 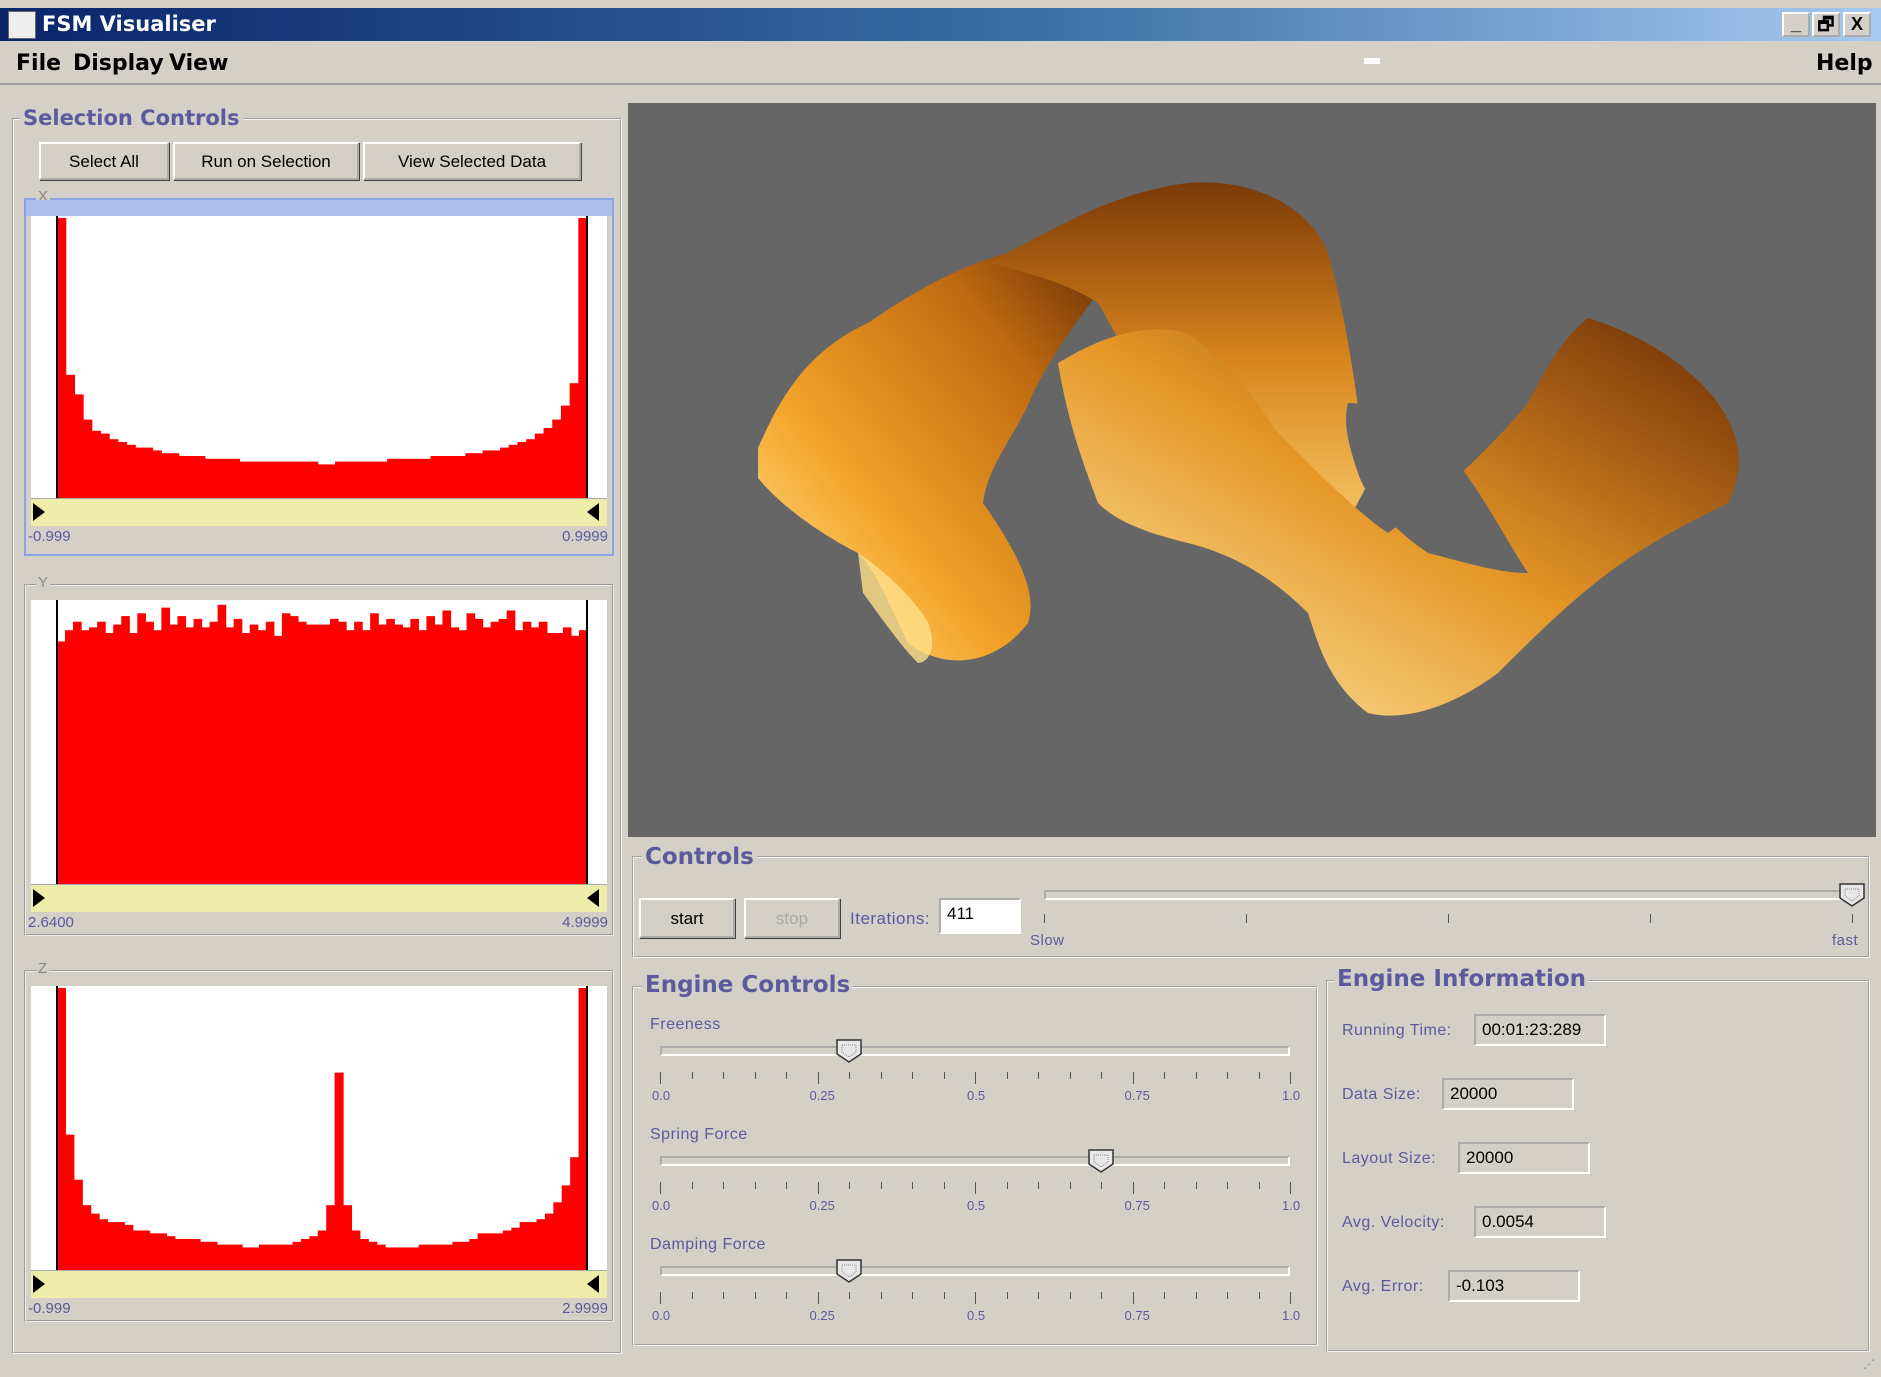 What do you see at coordinates (319, 898) in the screenshot?
I see `histogram-y-range-slider` at bounding box center [319, 898].